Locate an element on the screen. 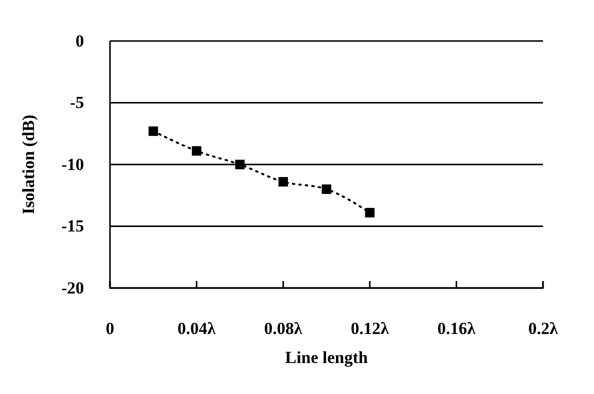  x-tick-label: 0 is located at coordinates (110, 328).